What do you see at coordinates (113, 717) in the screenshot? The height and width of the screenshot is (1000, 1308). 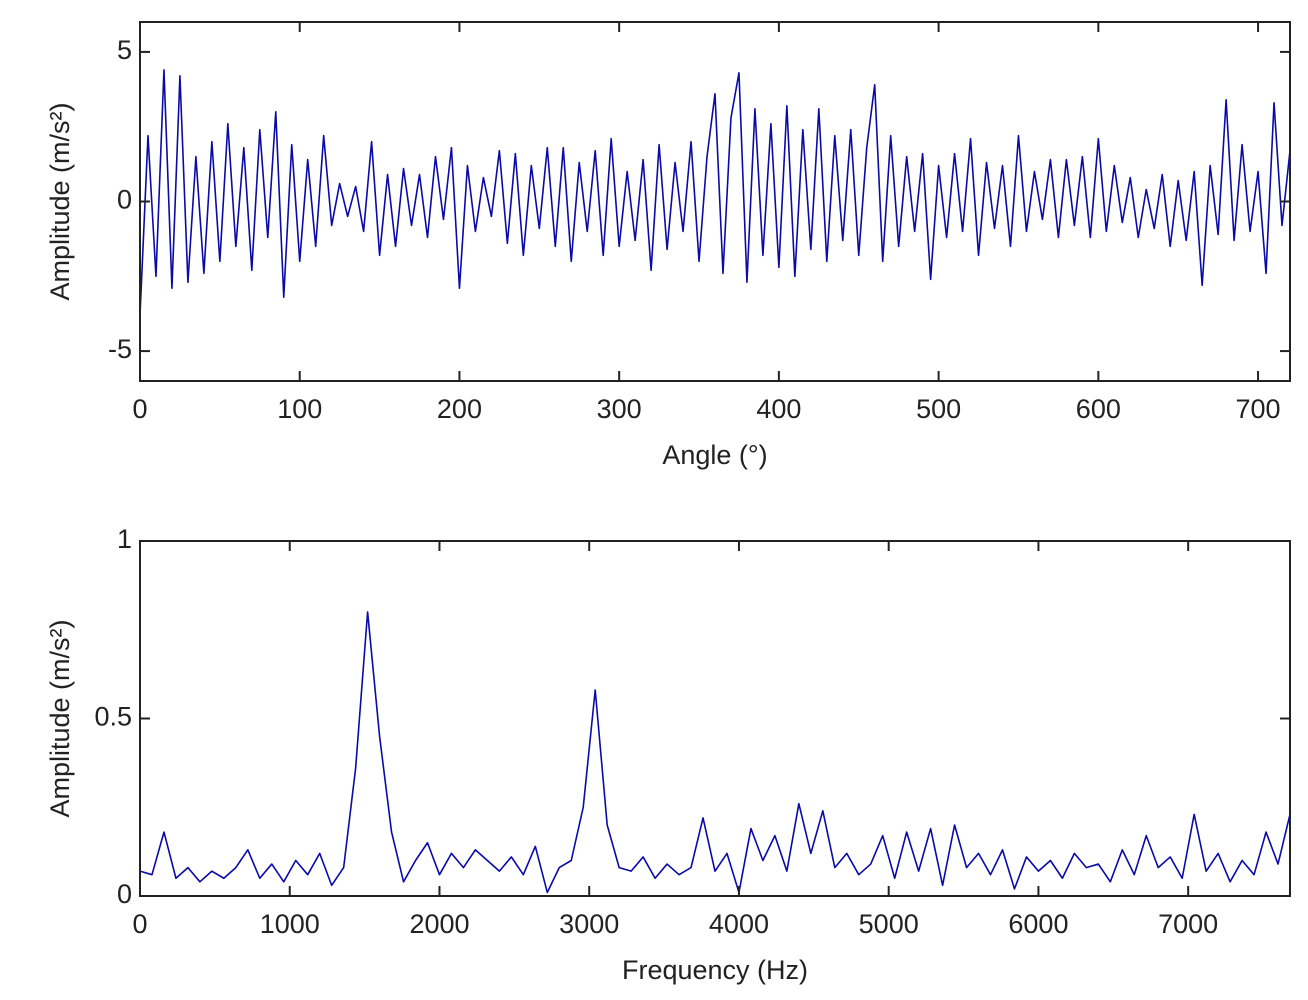 I see `y-tick-label: 0.5` at bounding box center [113, 717].